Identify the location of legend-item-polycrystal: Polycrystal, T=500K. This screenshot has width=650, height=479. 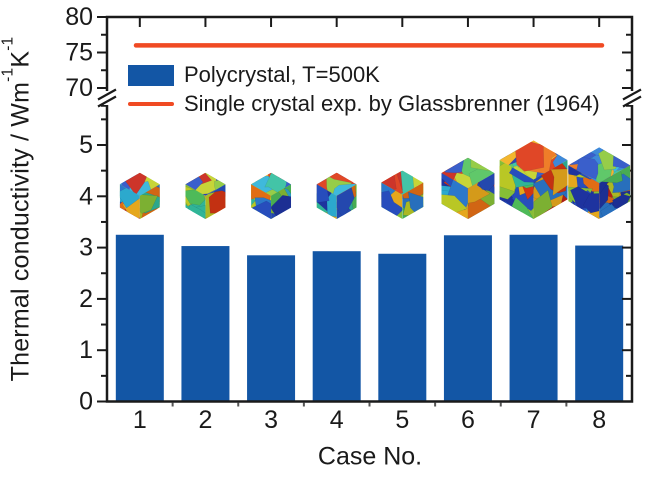
(364, 75).